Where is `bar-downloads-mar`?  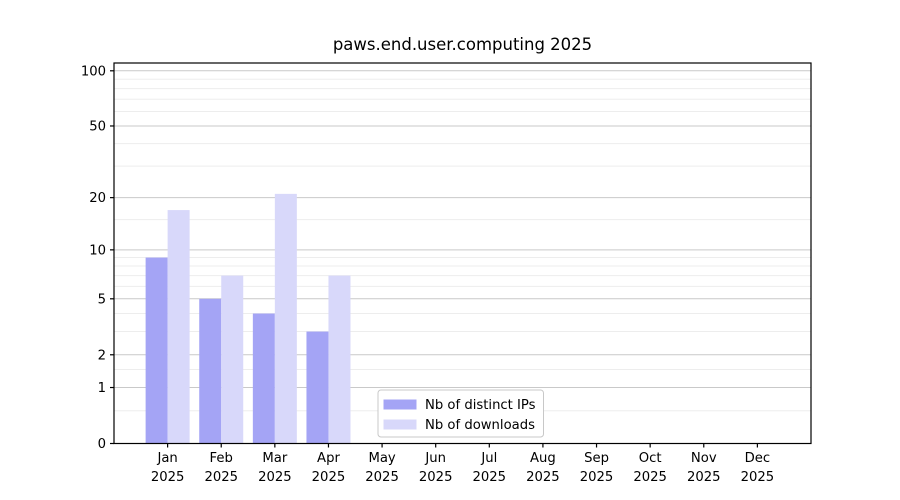 bar-downloads-mar is located at coordinates (285, 318).